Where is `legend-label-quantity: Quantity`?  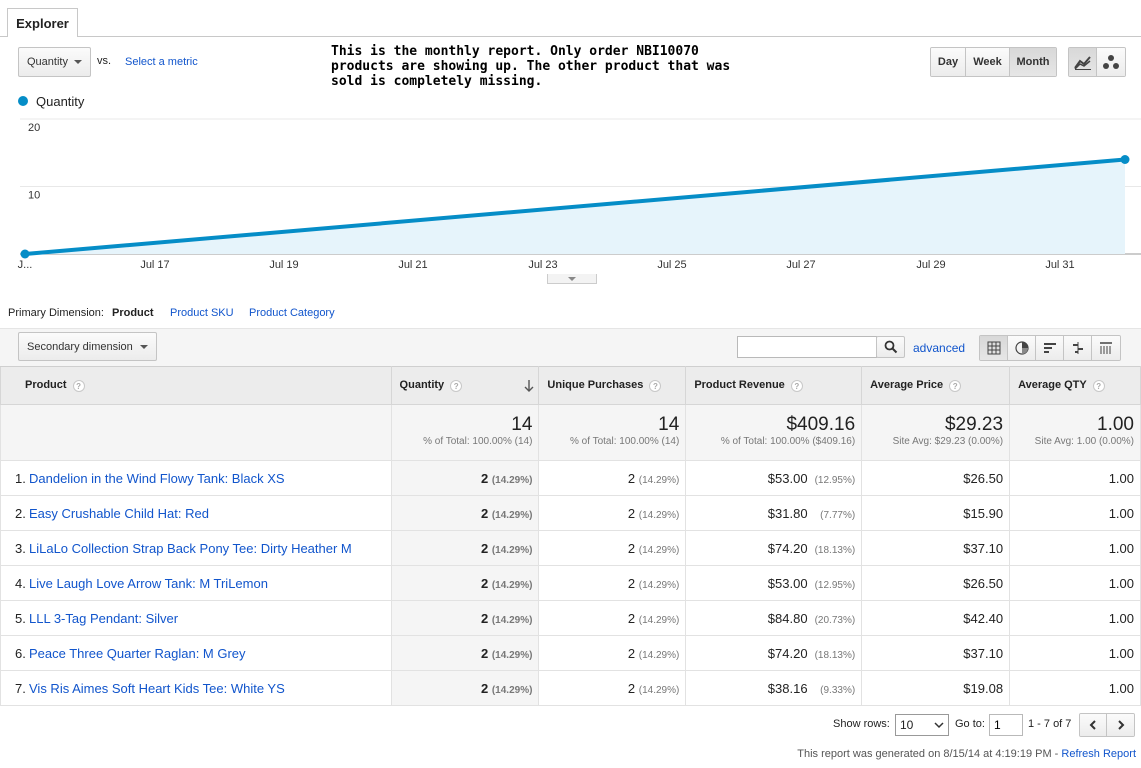
legend-label-quantity: Quantity is located at coordinates (60, 101).